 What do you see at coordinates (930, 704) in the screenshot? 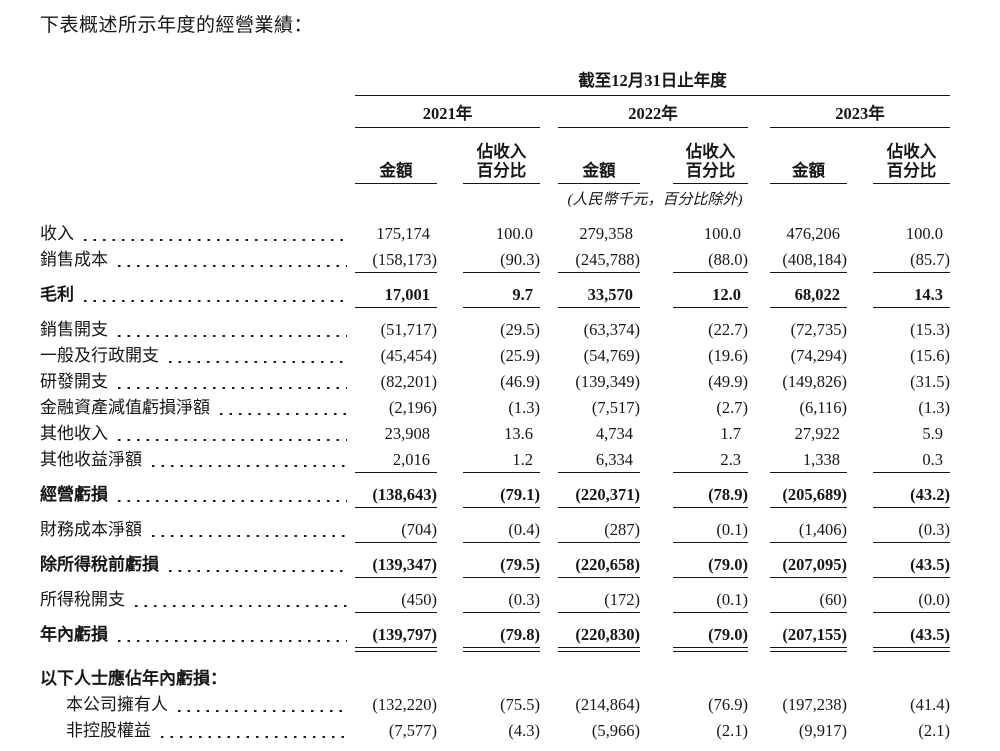
I see `value-cell: (41.4)` at bounding box center [930, 704].